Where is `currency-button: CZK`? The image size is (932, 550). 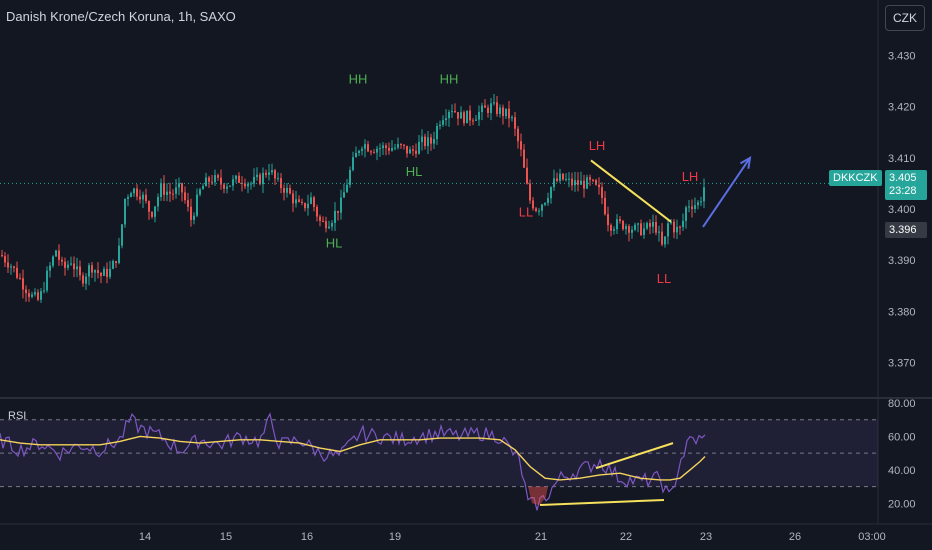 currency-button: CZK is located at coordinates (905, 18).